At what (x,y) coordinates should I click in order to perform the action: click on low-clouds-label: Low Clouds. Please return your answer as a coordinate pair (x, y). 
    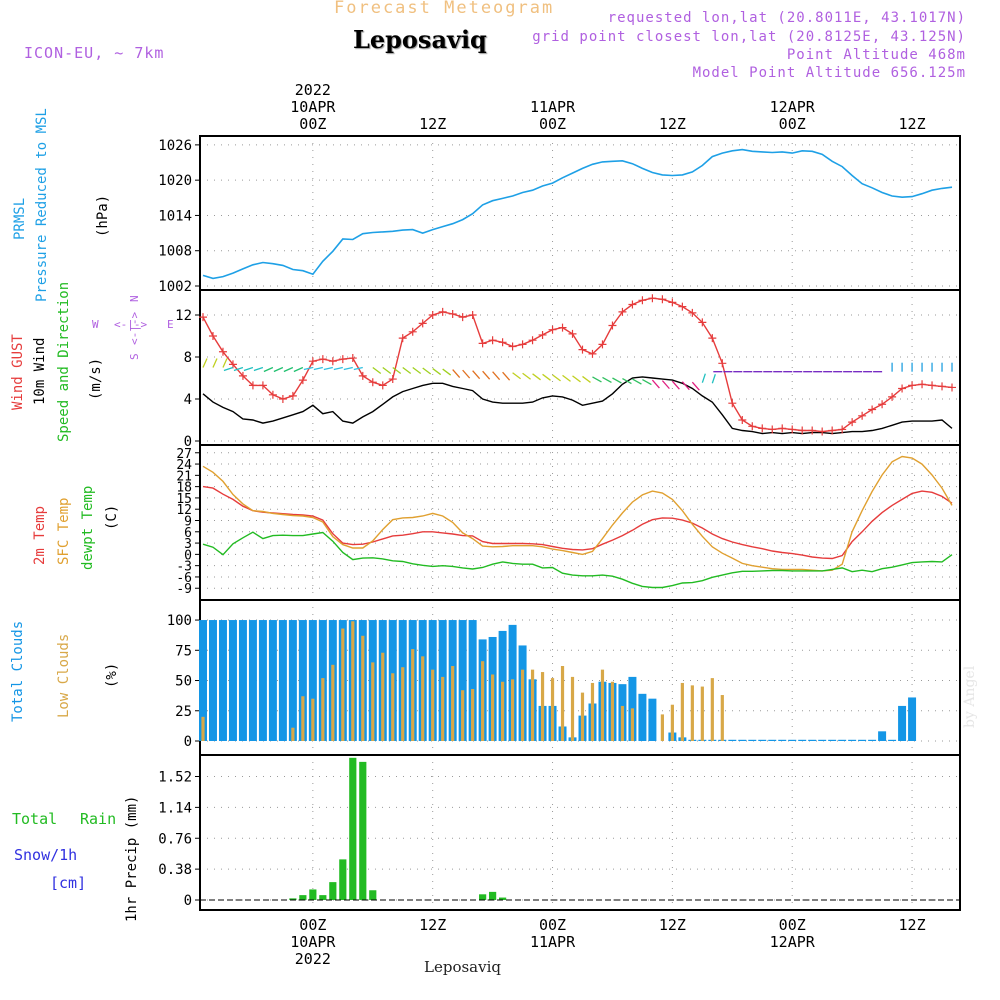
    Looking at the image, I should click on (64, 675).